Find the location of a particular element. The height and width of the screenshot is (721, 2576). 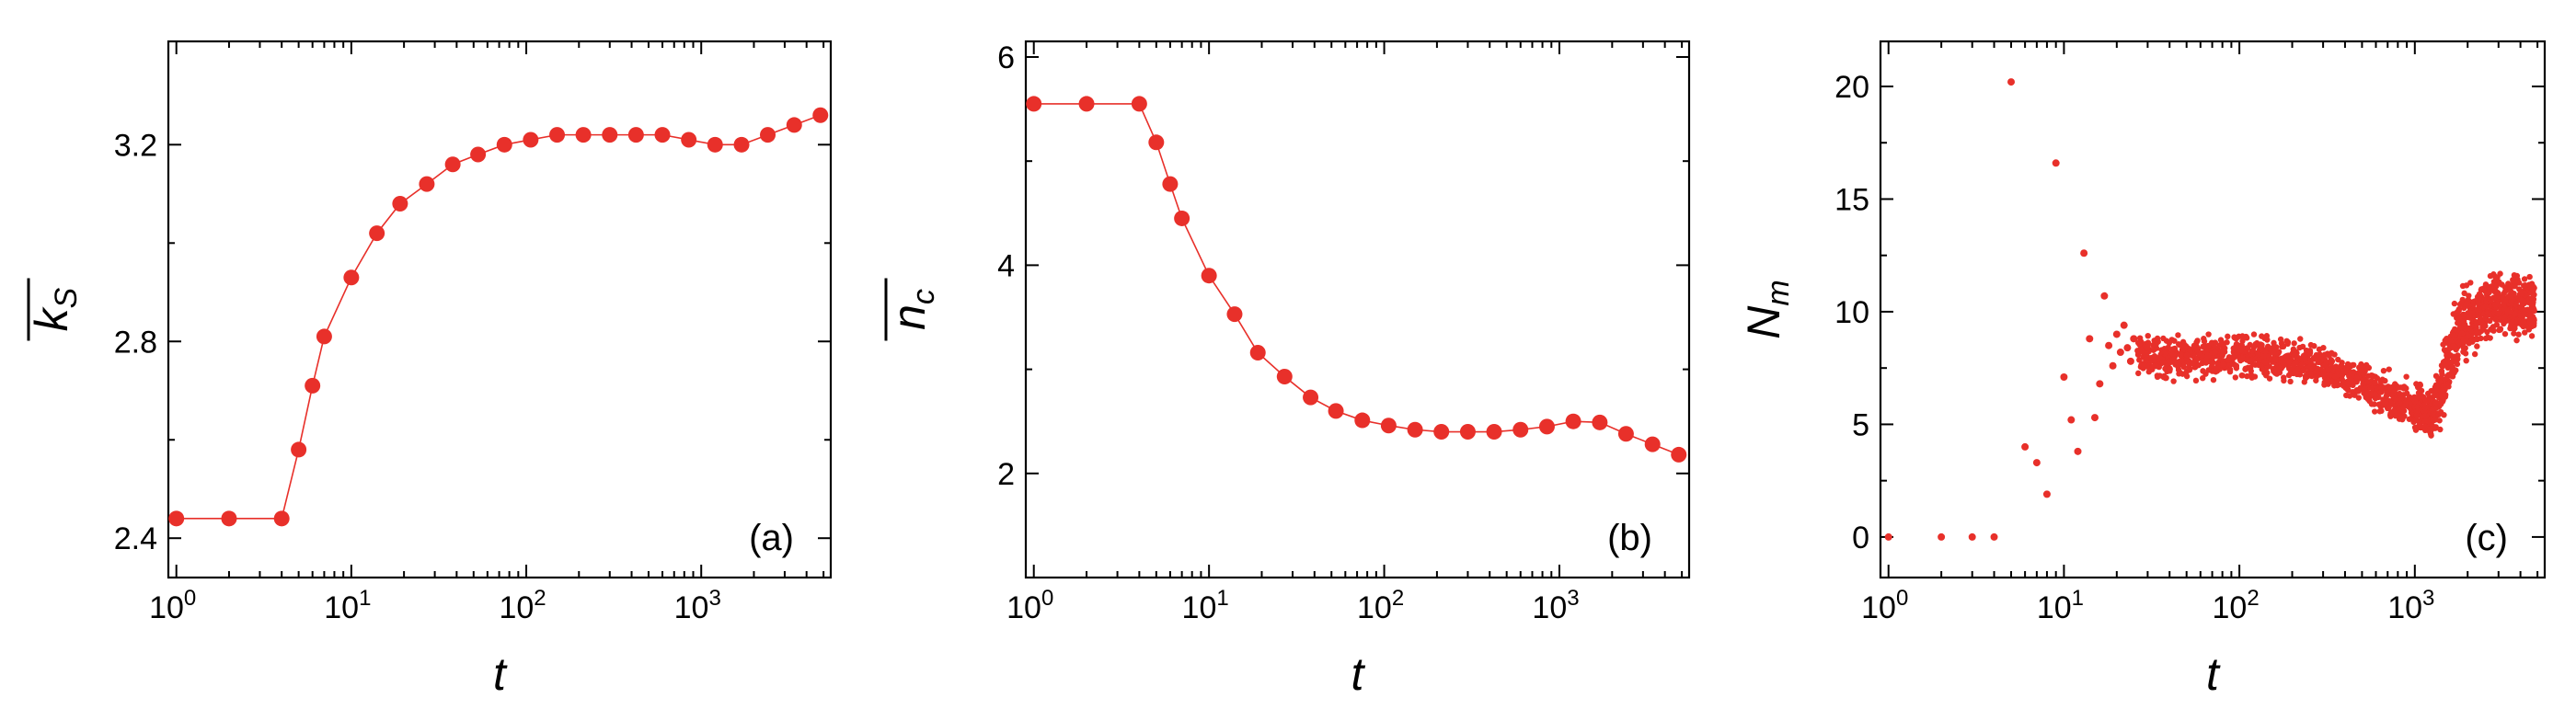

y-axis-title: Nm is located at coordinates (1767, 309).